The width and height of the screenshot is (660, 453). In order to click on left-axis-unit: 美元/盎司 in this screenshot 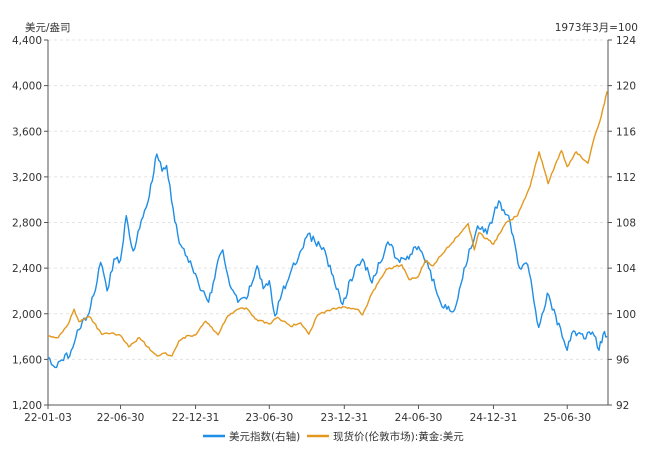, I will do `click(48, 27)`.